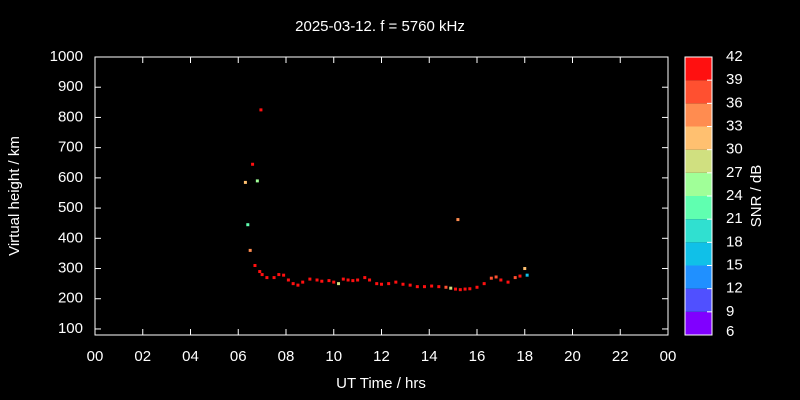 The height and width of the screenshot is (400, 800). Describe the element at coordinates (14, 196) in the screenshot. I see `y-axis-title: Virtual height / km` at that location.